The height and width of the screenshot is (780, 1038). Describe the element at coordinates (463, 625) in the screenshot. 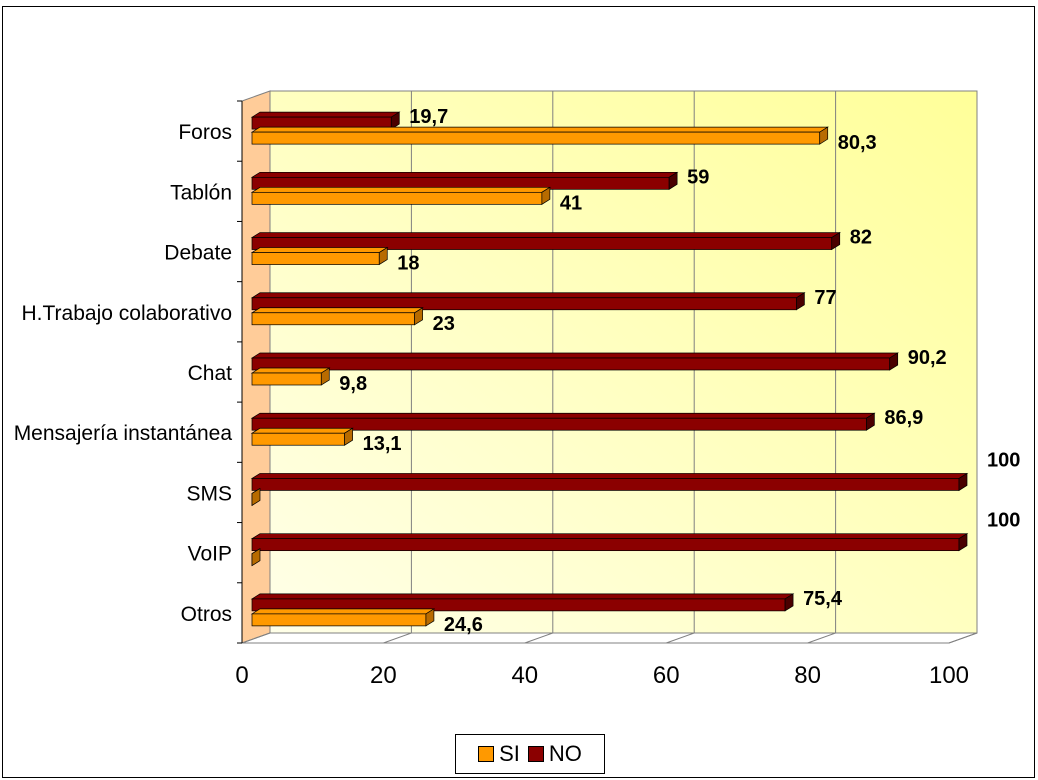

I see `data-label-si: 24,6` at that location.